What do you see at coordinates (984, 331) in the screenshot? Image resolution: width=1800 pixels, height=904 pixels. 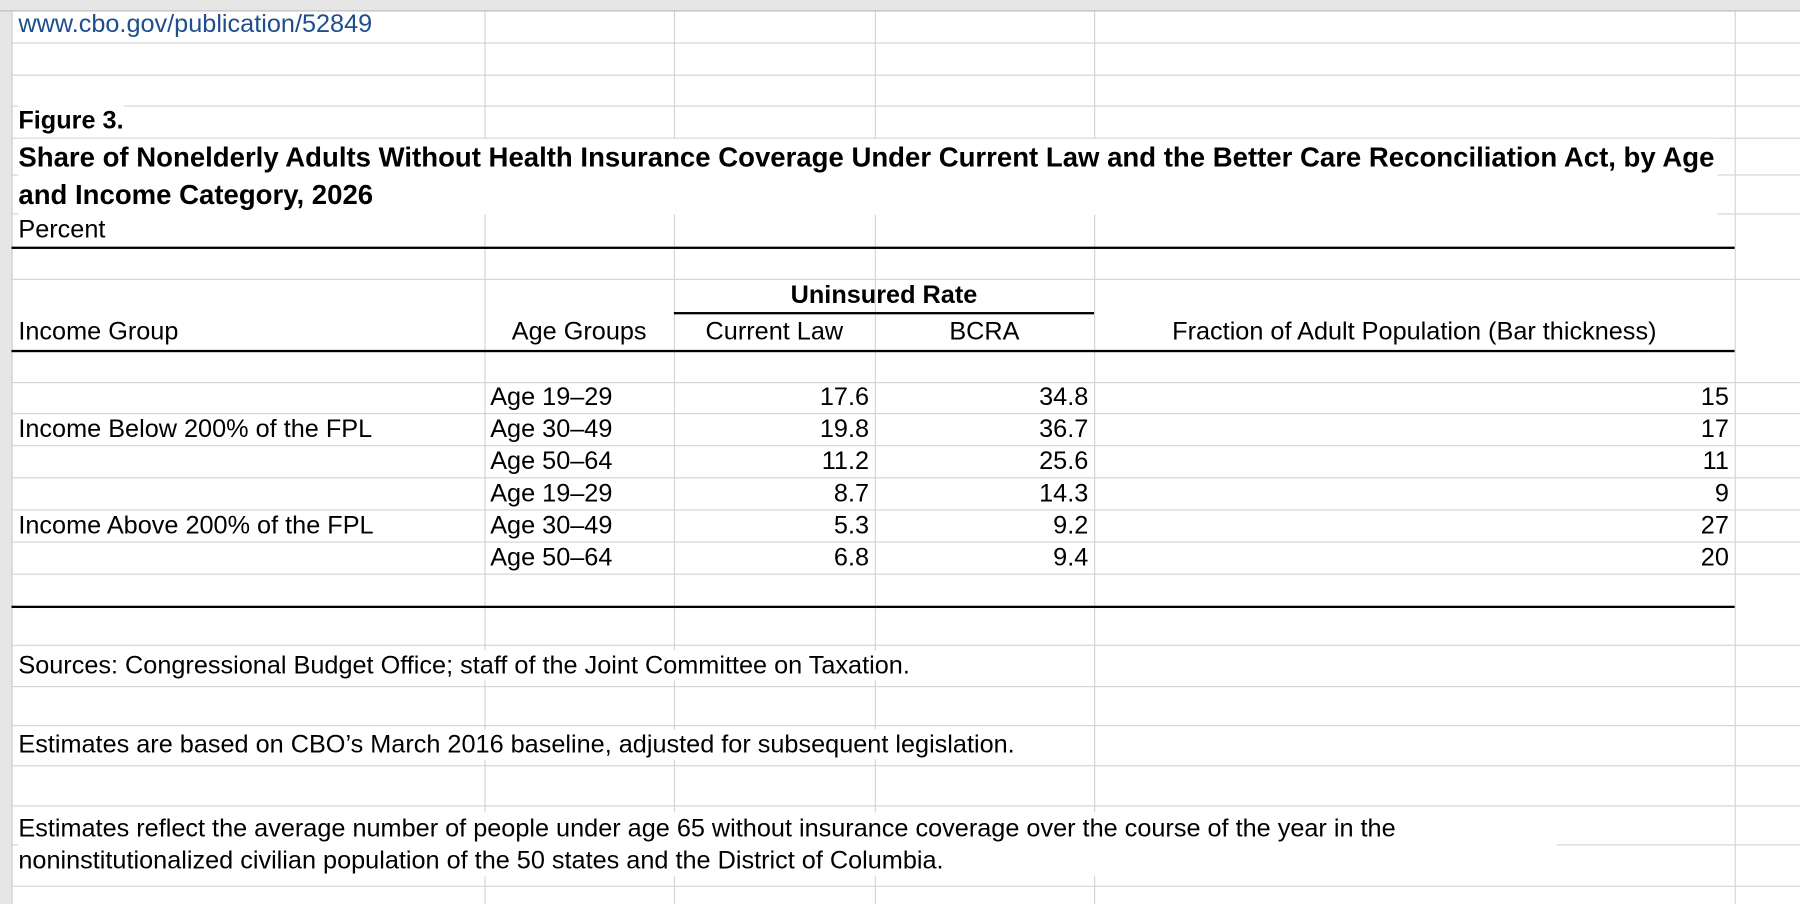 I see `column-header: BCRA` at bounding box center [984, 331].